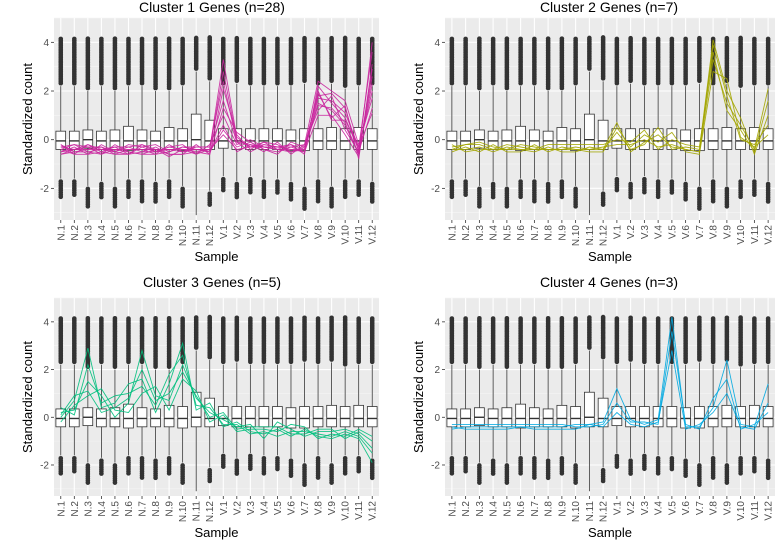  I want to click on x-tick-label: V.11, so click(359, 234).